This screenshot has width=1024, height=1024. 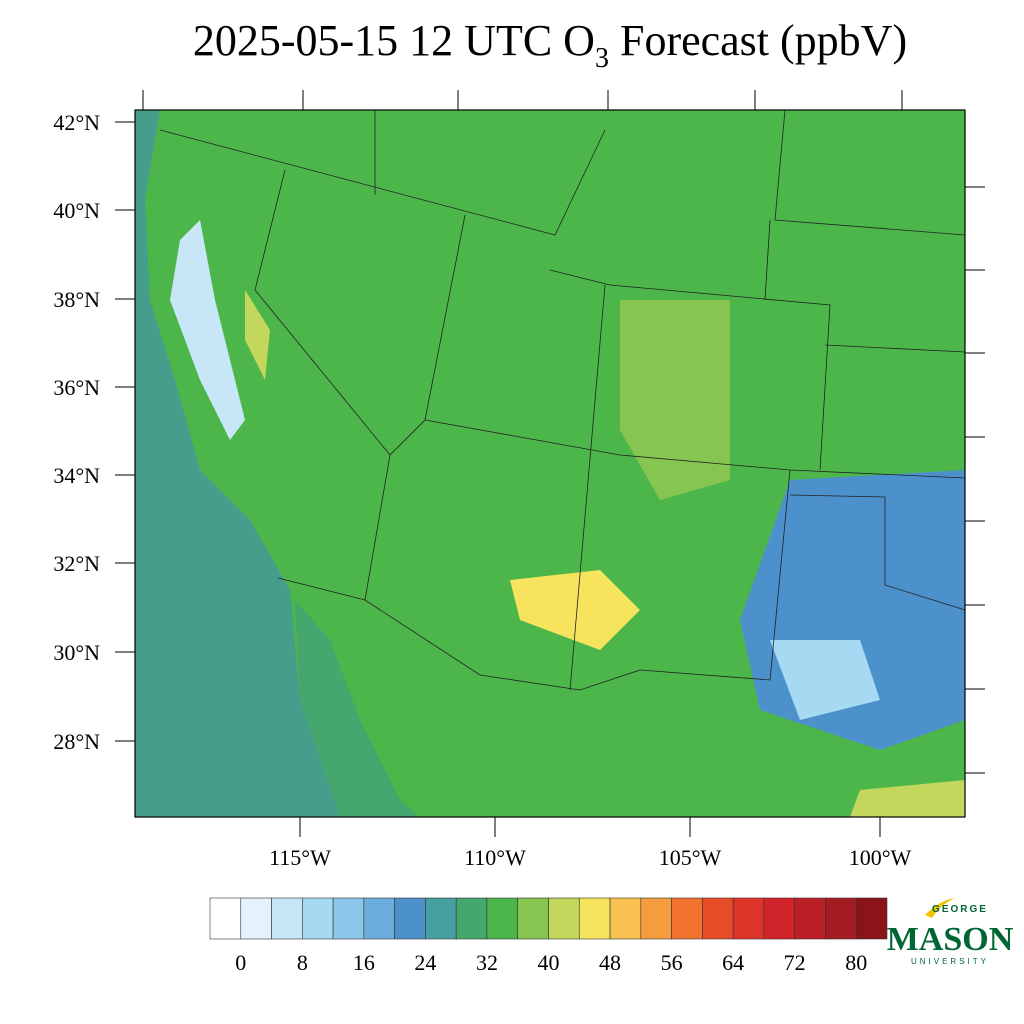 What do you see at coordinates (690, 857) in the screenshot?
I see `lon-label: 105°W` at bounding box center [690, 857].